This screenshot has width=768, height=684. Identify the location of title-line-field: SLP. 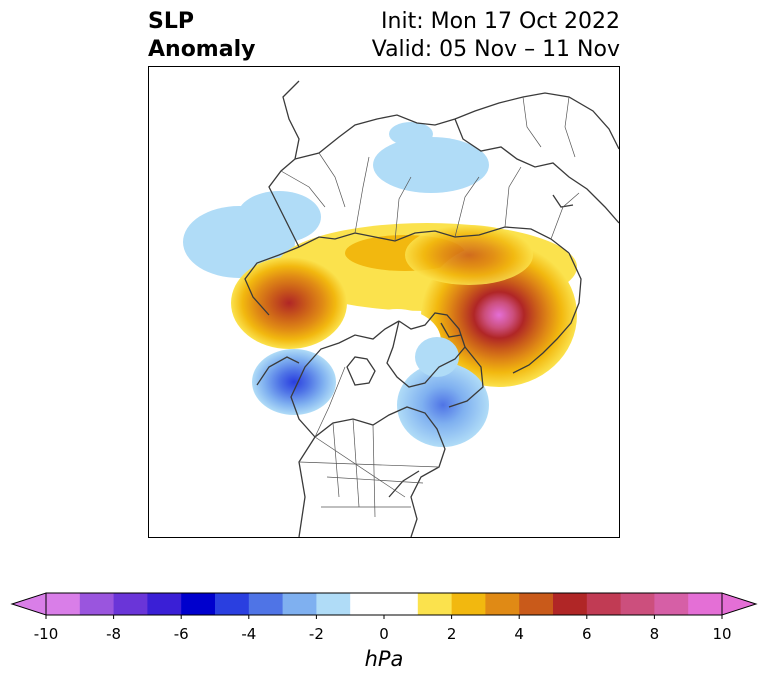
(171, 21).